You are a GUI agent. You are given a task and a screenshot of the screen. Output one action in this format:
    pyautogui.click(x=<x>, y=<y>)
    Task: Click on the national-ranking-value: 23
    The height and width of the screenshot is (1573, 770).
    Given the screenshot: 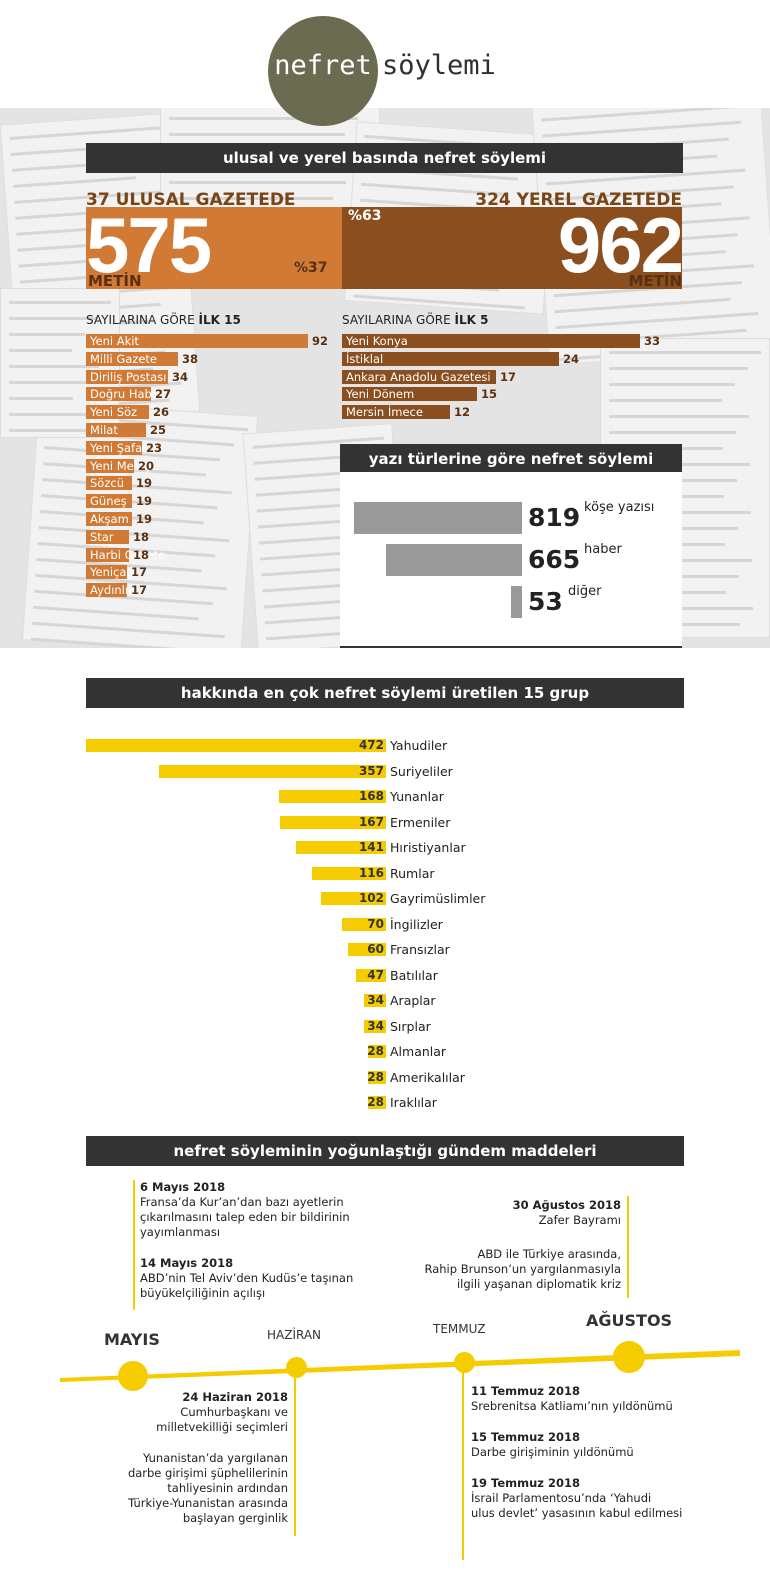 What is the action you would take?
    pyautogui.click(x=154, y=447)
    